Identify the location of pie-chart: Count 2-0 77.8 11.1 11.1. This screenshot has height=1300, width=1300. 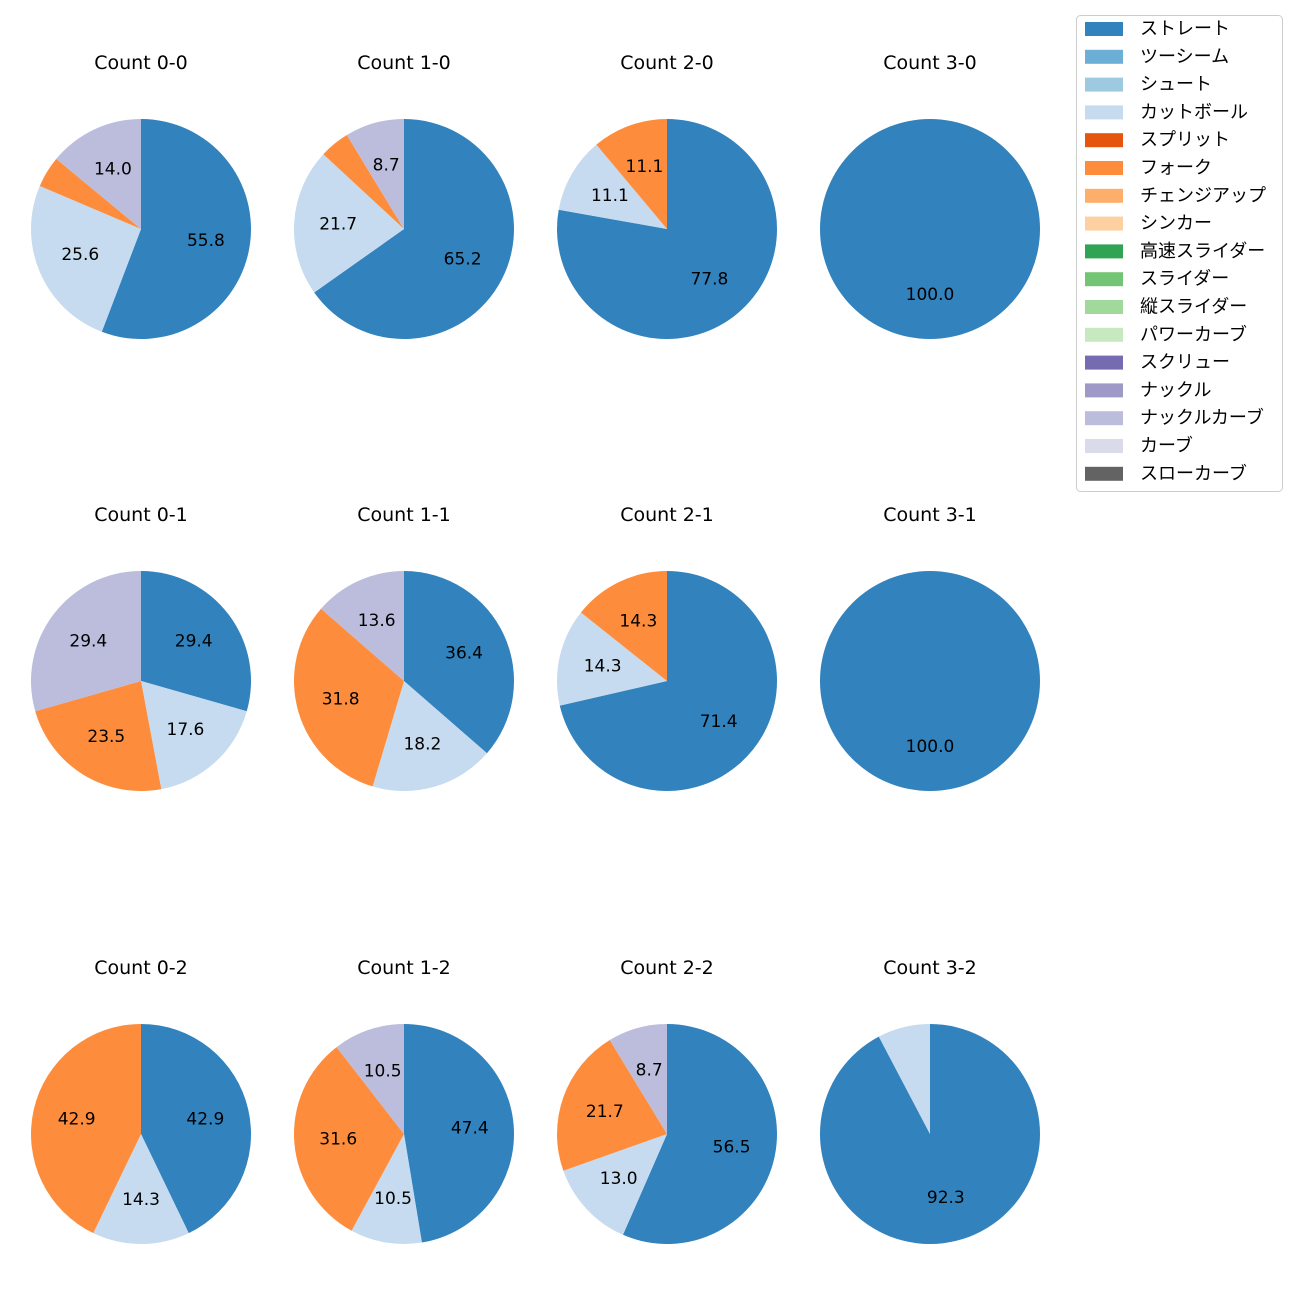
(667, 195).